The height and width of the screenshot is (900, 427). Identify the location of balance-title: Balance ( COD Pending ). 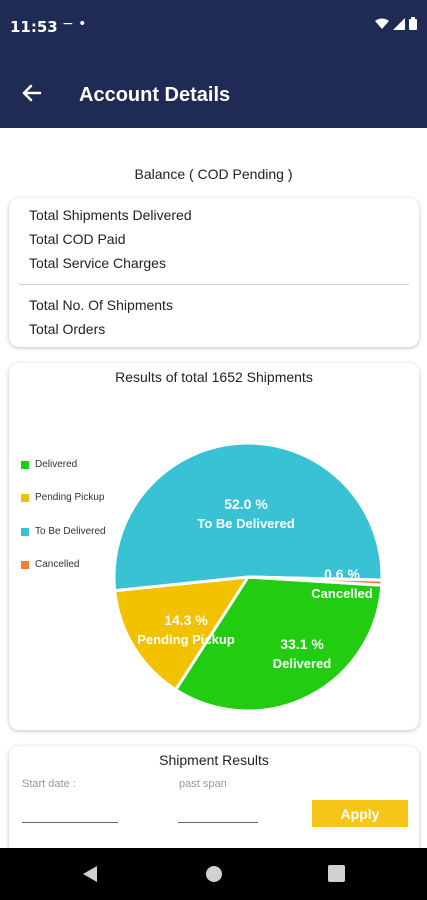
(213, 174).